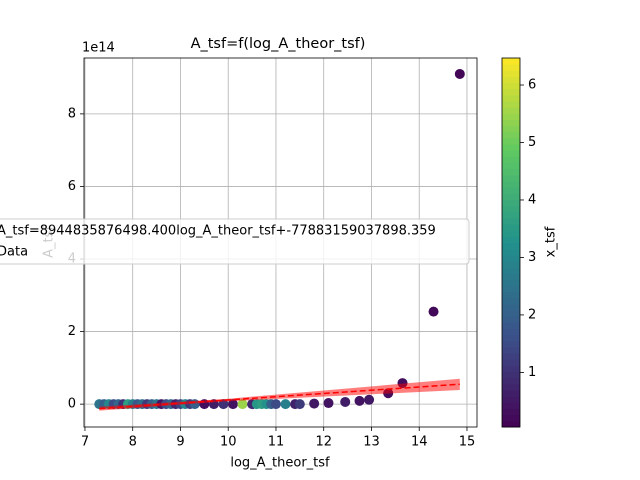 The height and width of the screenshot is (480, 640). I want to click on x-tick-label: 10, so click(228, 442).